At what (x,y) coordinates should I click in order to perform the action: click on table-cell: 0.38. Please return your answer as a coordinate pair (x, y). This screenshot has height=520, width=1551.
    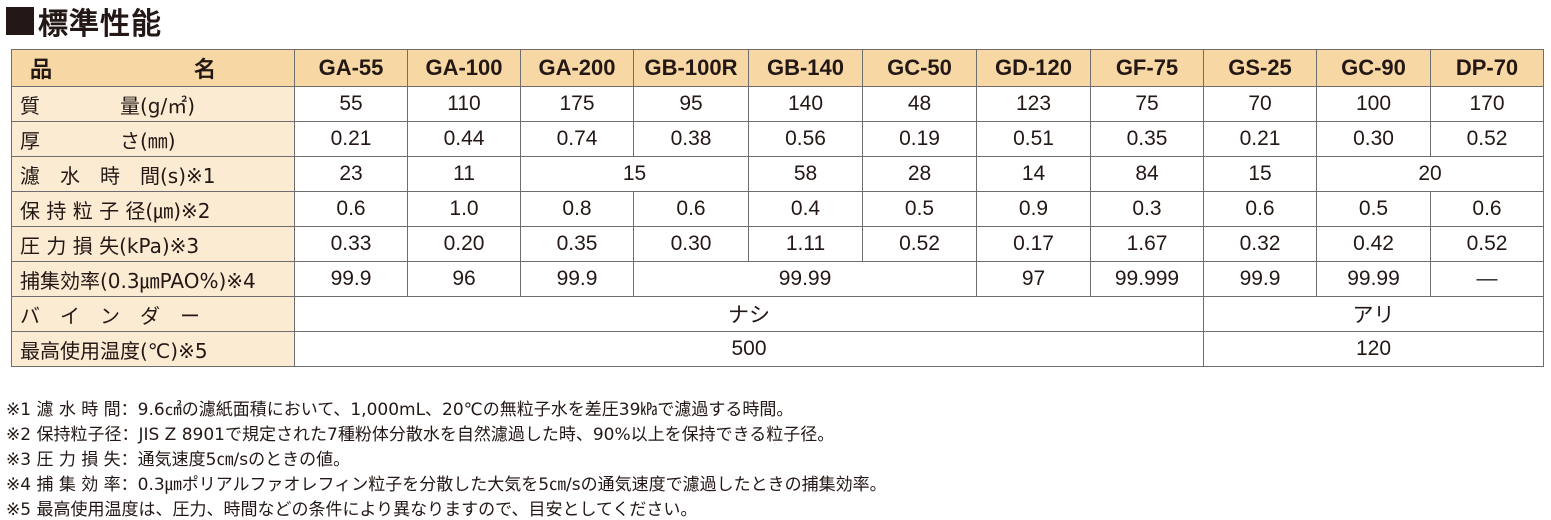
    Looking at the image, I should click on (691, 139).